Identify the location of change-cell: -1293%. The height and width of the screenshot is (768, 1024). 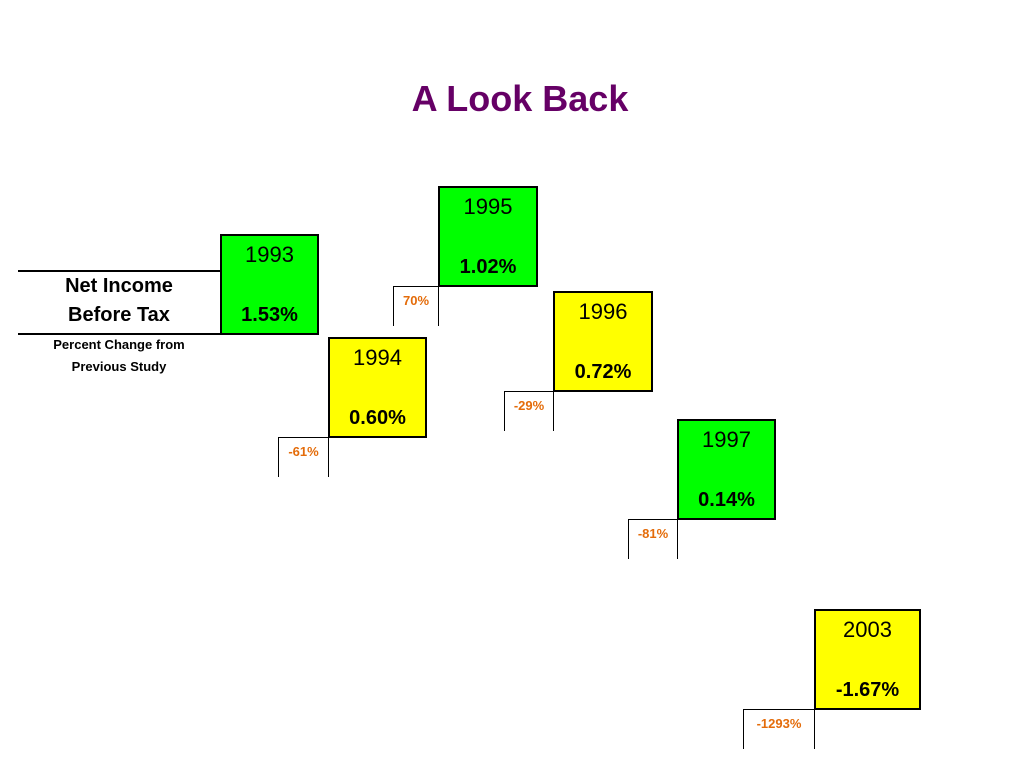
(779, 729).